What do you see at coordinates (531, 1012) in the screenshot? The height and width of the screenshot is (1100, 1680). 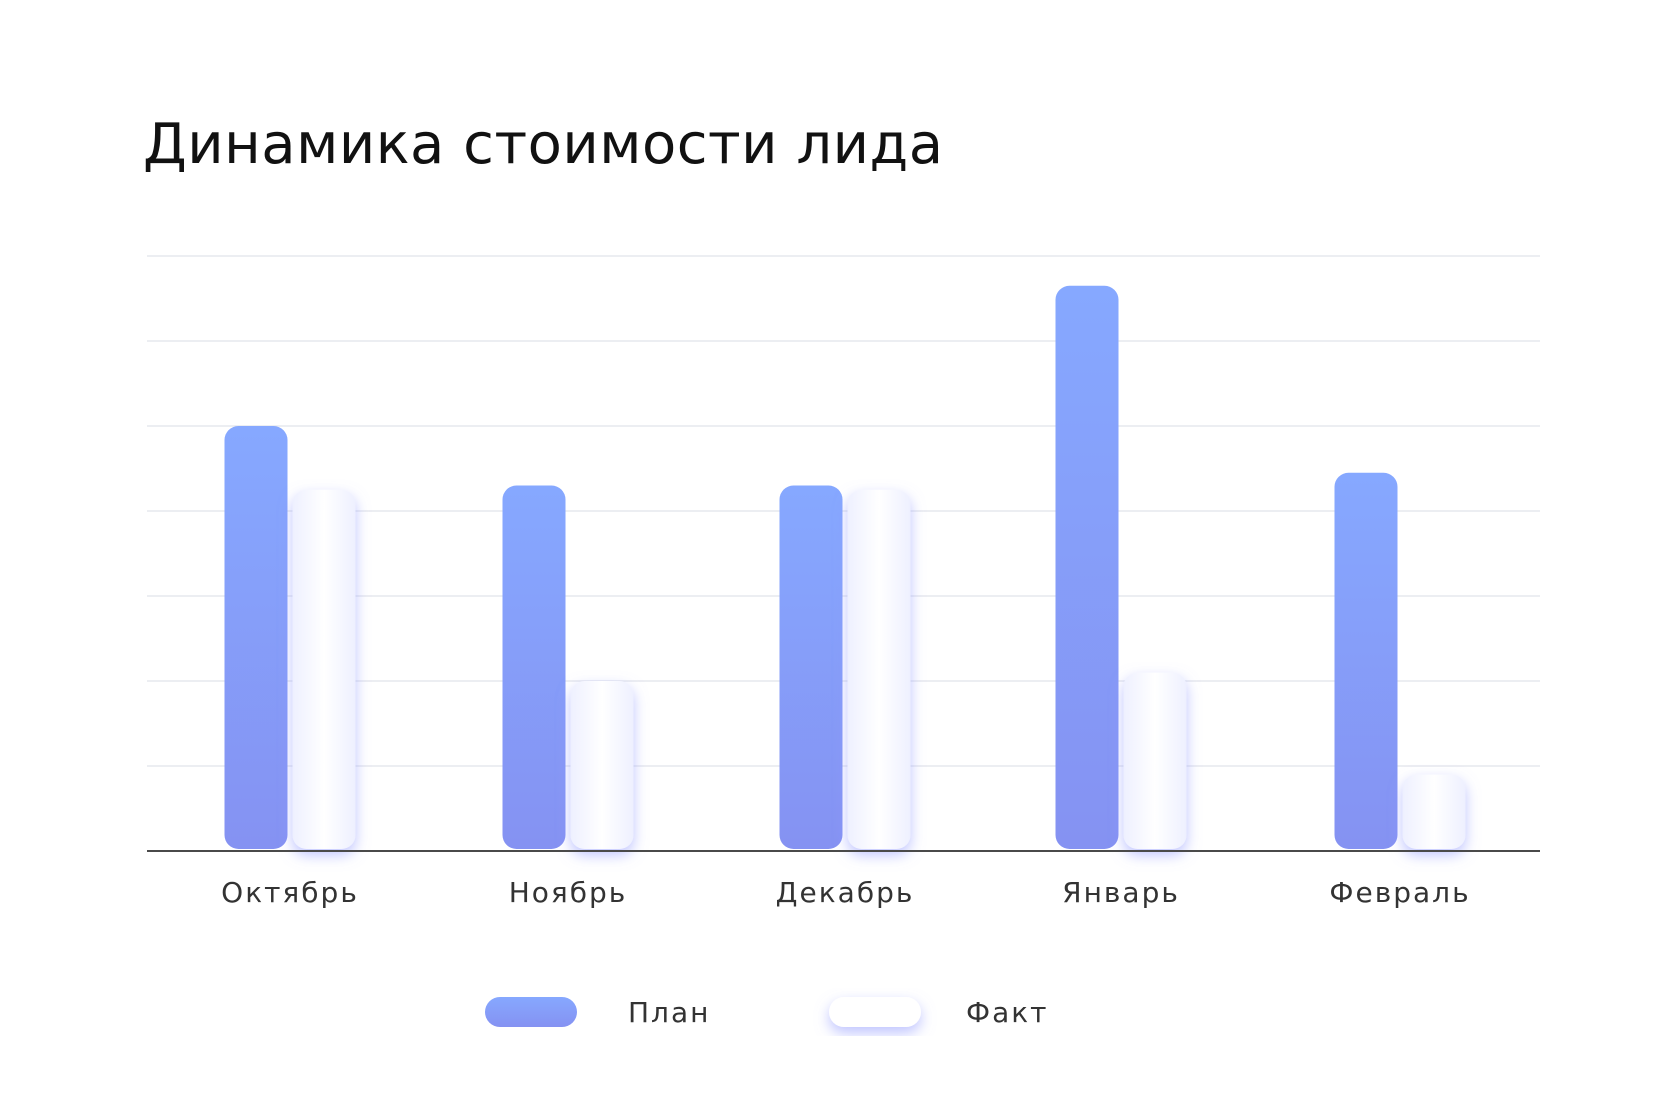 I see `legend-swatch-plan` at bounding box center [531, 1012].